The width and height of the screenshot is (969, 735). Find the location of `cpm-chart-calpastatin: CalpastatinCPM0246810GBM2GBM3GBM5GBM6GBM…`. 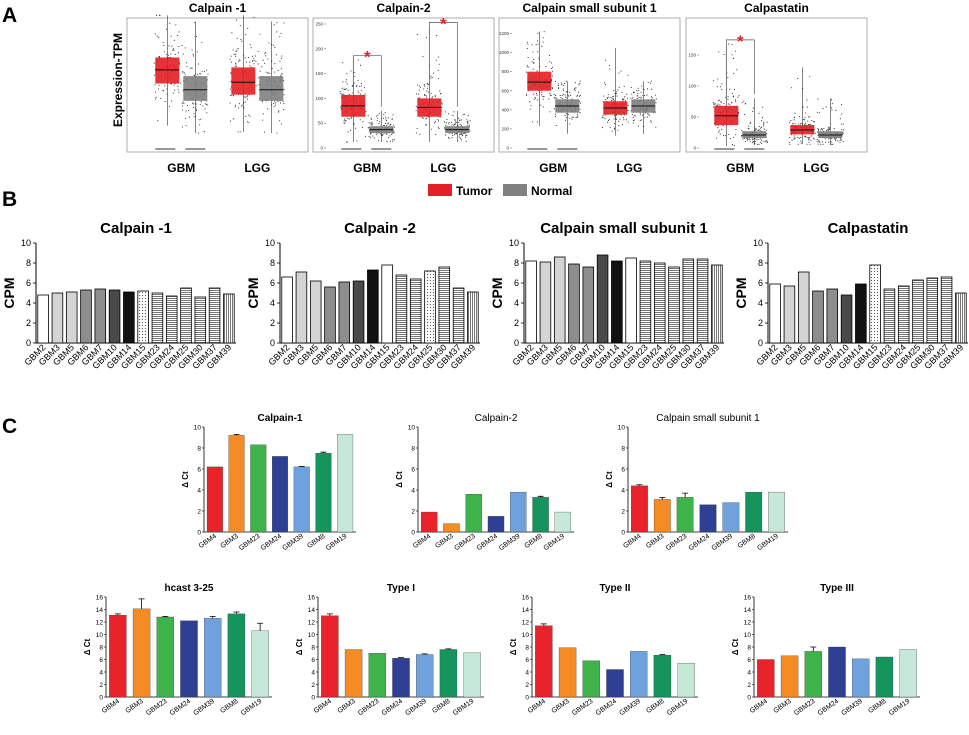

cpm-chart-calpastatin: CalpastatinCPM0246810GBM2GBM3GBM5GBM6GBM… is located at coordinates (850, 295).